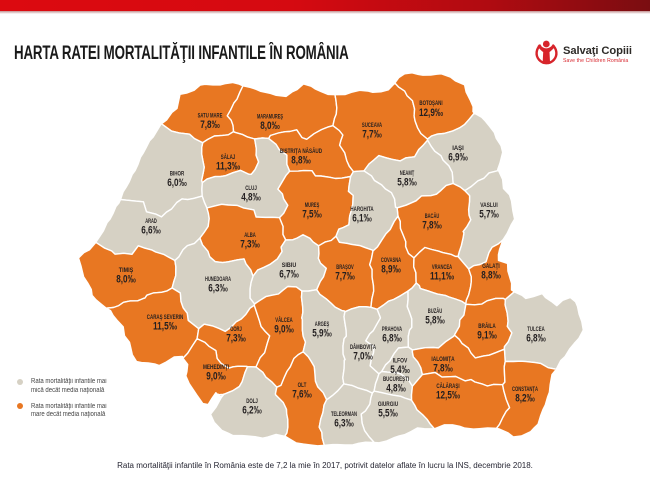 This screenshot has width=650, height=488. Describe the element at coordinates (165, 327) in the screenshot. I see `svg-text: 11,5‰` at that location.